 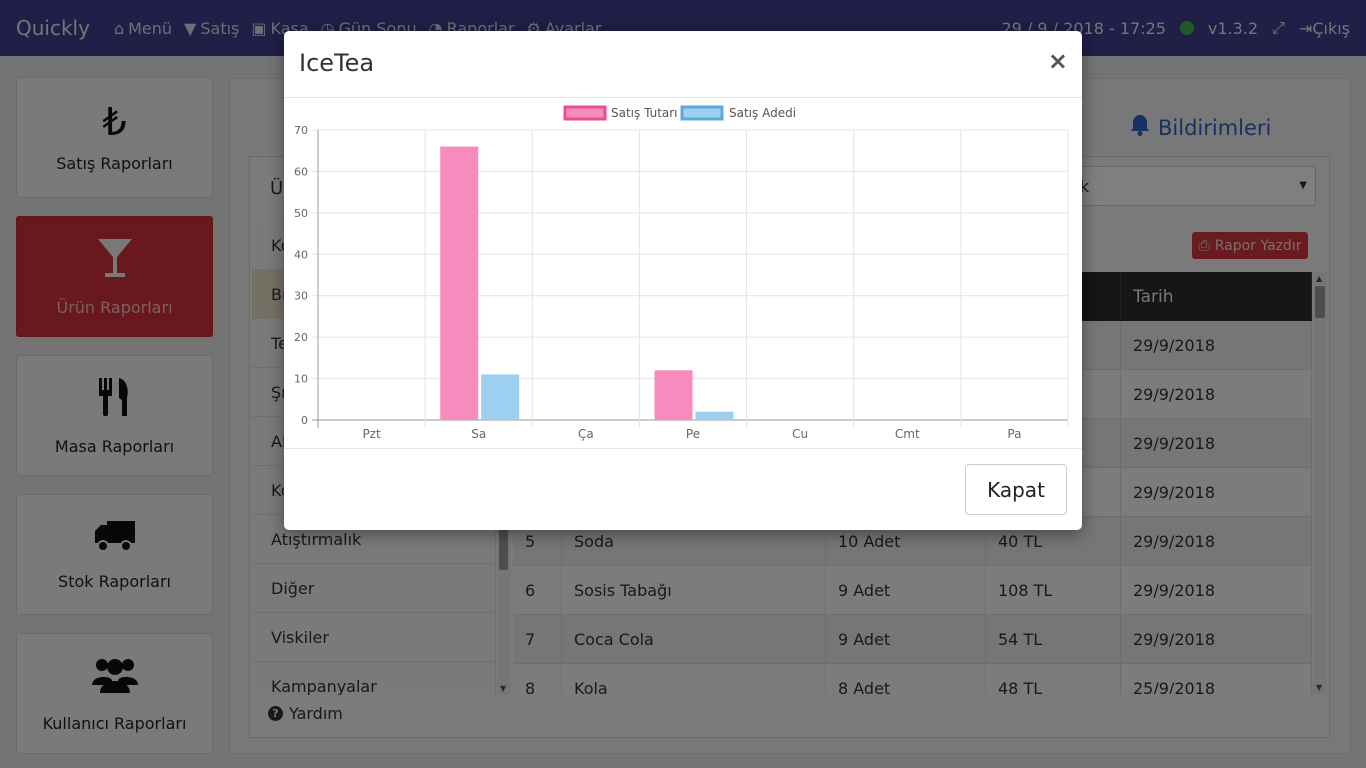 I want to click on x-tick-label: Cu, so click(x=800, y=434).